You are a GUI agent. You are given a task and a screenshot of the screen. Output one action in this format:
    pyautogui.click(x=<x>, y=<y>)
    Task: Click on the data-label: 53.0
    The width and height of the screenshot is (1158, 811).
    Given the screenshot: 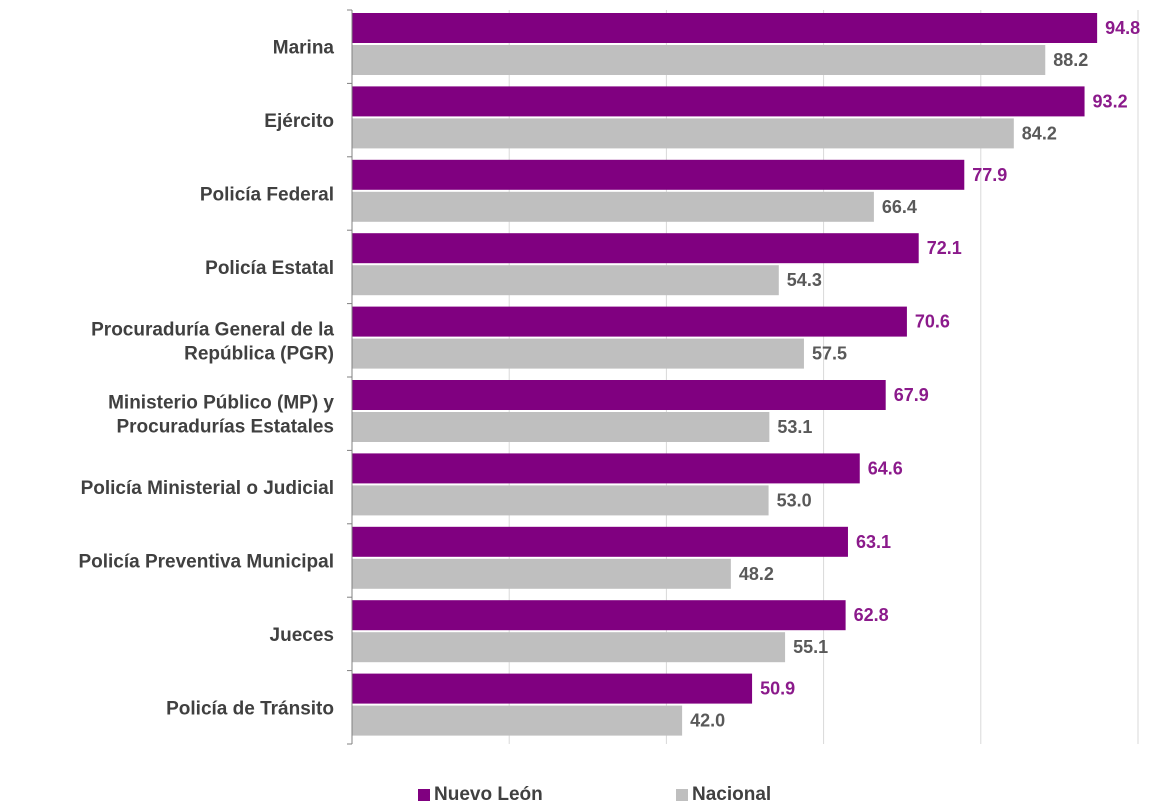 What is the action you would take?
    pyautogui.click(x=794, y=500)
    